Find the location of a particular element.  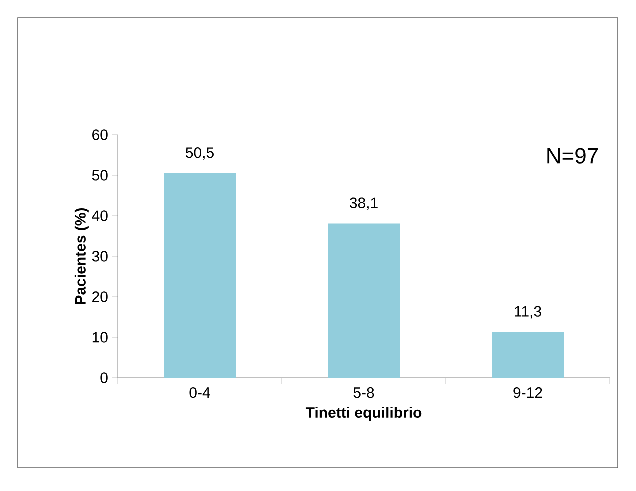

x-axis-title: Tinetti equilibrio is located at coordinates (364, 414).